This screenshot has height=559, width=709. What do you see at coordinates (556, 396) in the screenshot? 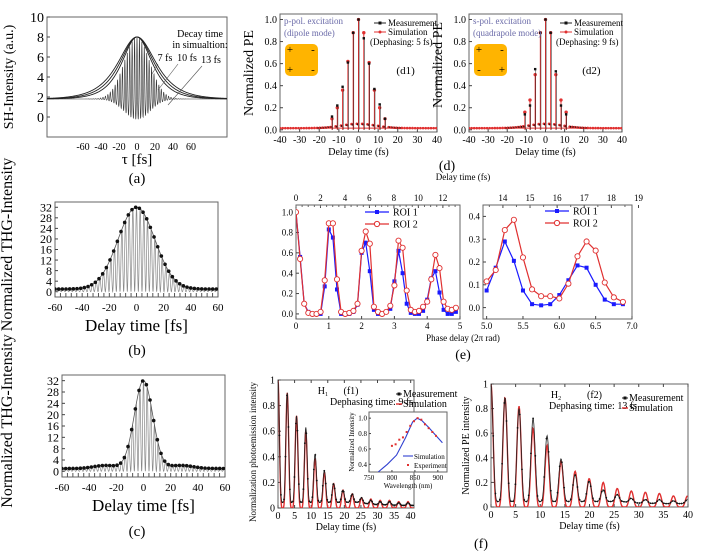
I see `molecule-label: H2` at bounding box center [556, 396].